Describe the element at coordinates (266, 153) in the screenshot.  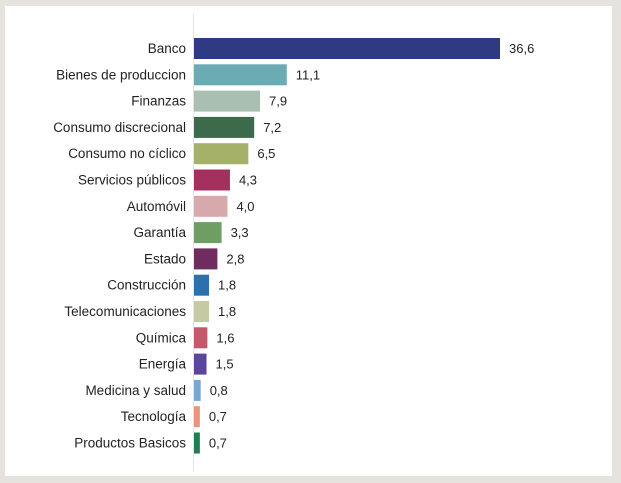
I see `value-label: 6,5` at that location.